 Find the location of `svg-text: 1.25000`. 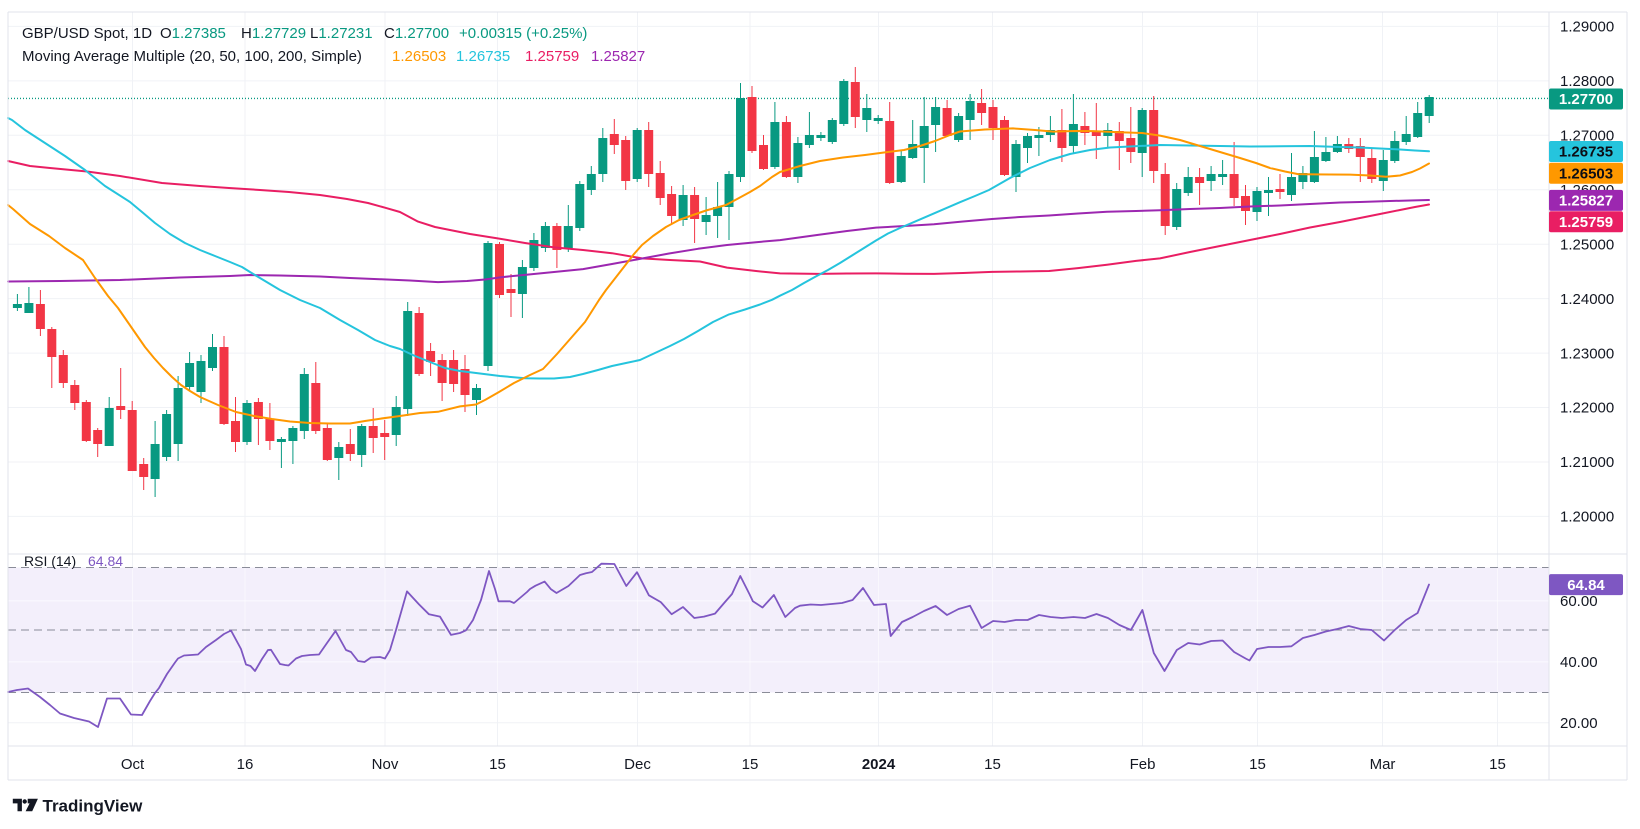

svg-text: 1.25000 is located at coordinates (1587, 244).